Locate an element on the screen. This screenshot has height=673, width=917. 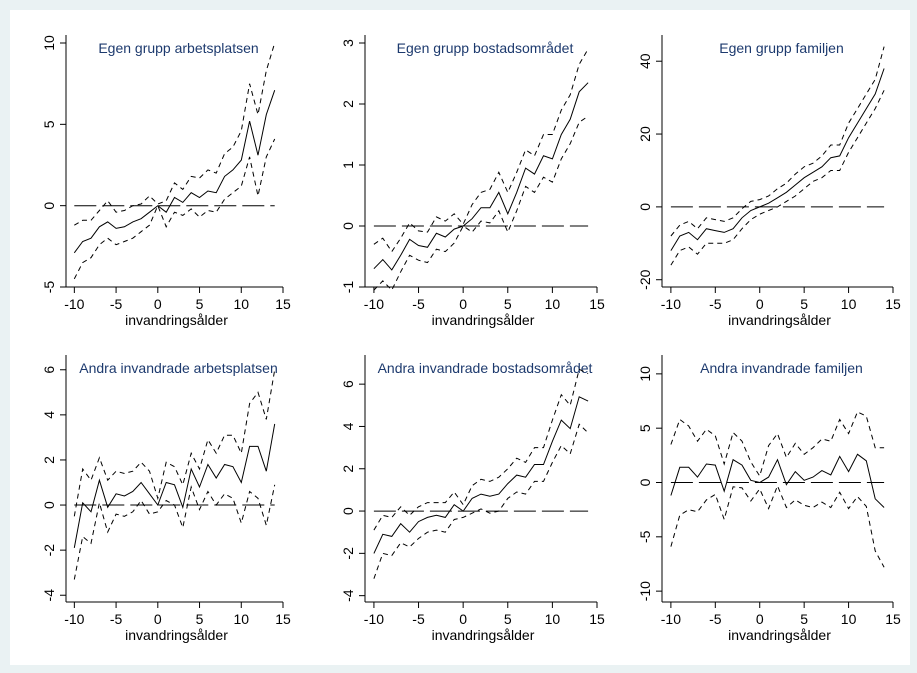
y-tick-label: 20 is located at coordinates (645, 134).